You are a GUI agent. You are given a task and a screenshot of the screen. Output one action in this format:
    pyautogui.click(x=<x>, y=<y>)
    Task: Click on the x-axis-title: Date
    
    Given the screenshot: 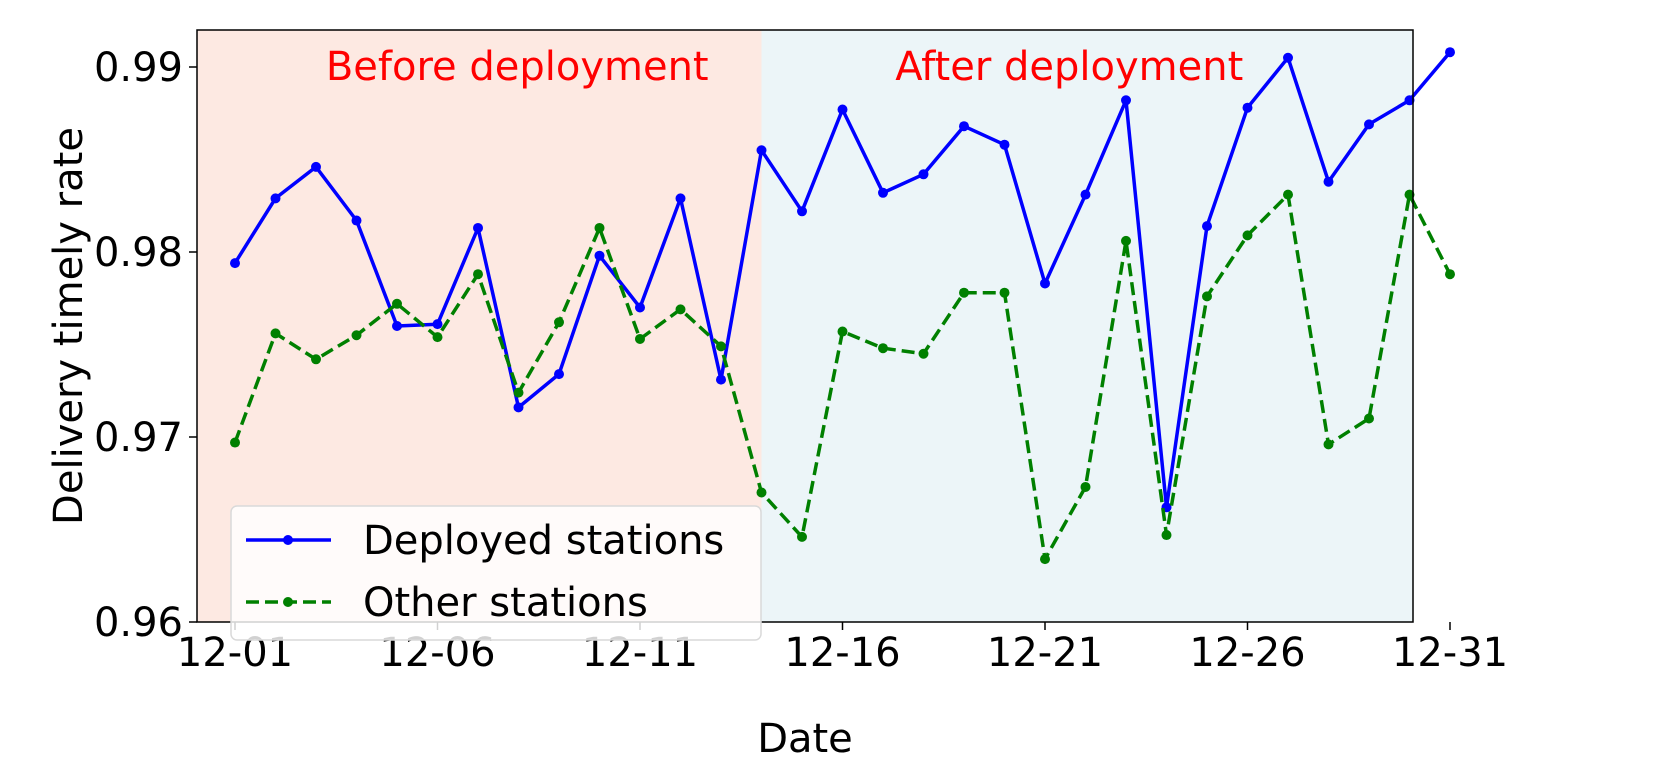 What is the action you would take?
    pyautogui.click(x=805, y=739)
    